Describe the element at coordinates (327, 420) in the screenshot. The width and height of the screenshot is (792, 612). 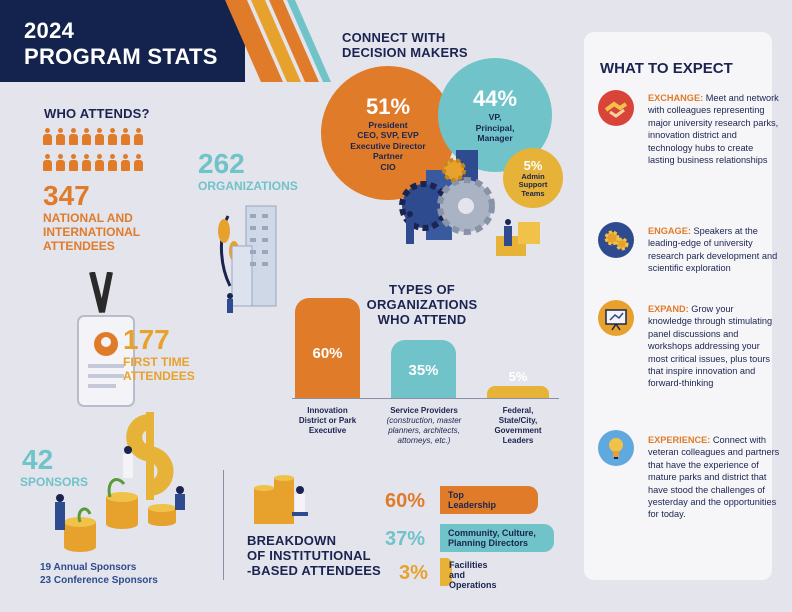
I see `type-label-1: Innovation District or Park Executive` at that location.